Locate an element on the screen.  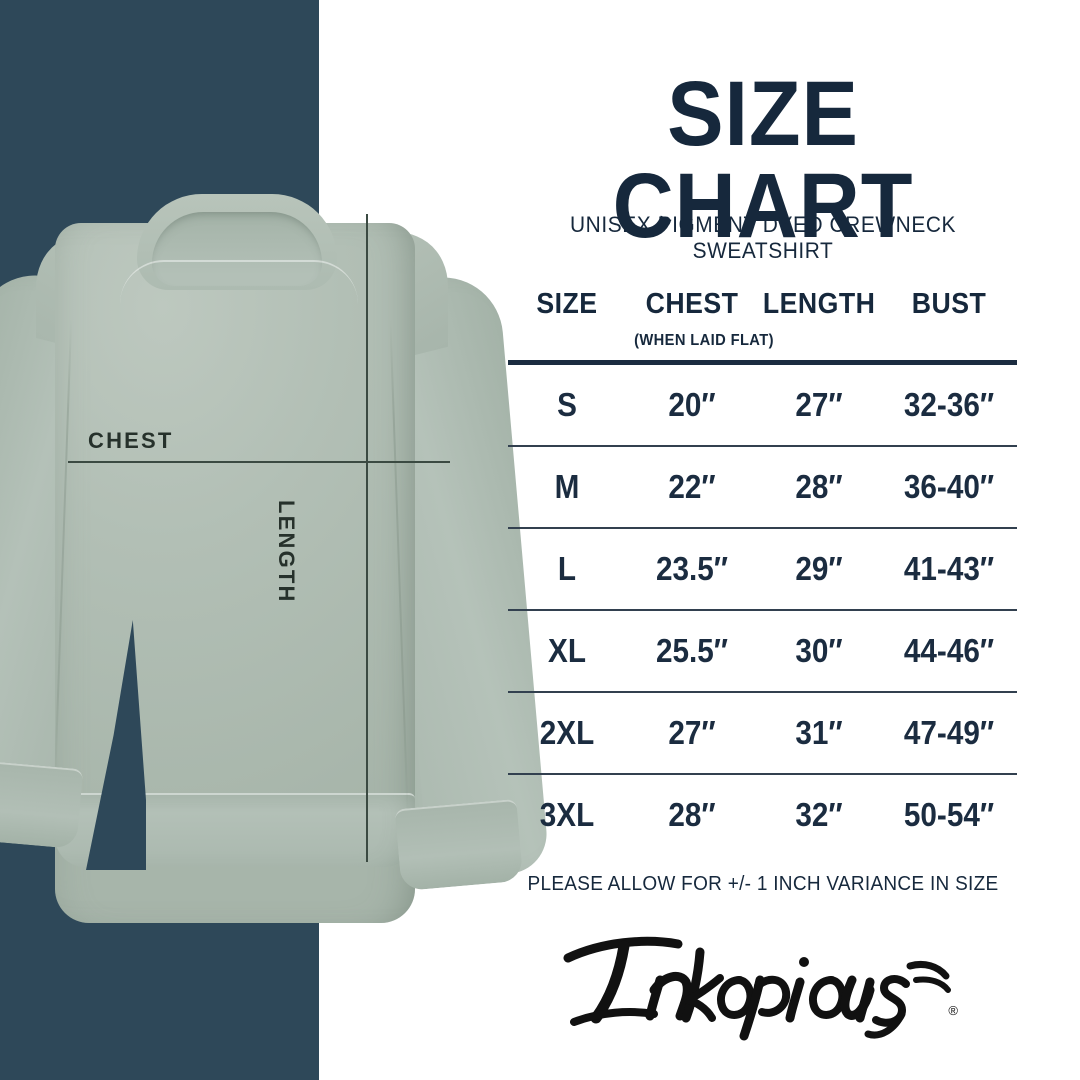
table-row: XL 25.5″ 30″ 44-46″ is located at coordinates (763, 651).